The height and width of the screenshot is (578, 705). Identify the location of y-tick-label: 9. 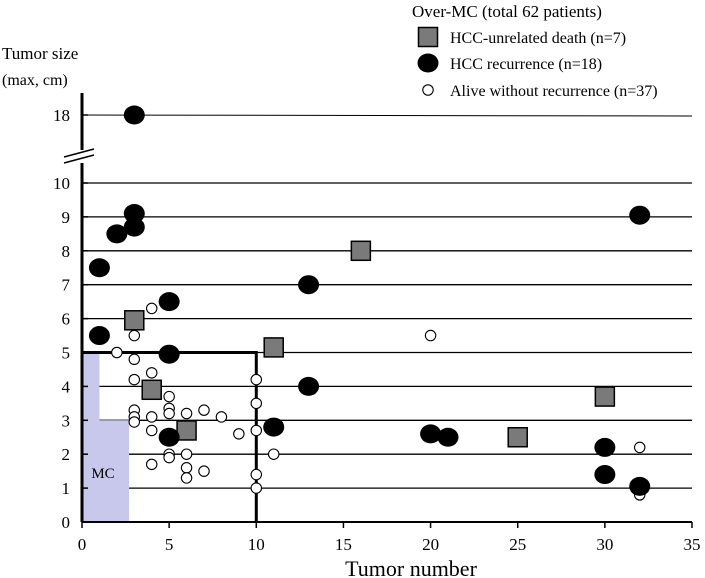
(66, 217).